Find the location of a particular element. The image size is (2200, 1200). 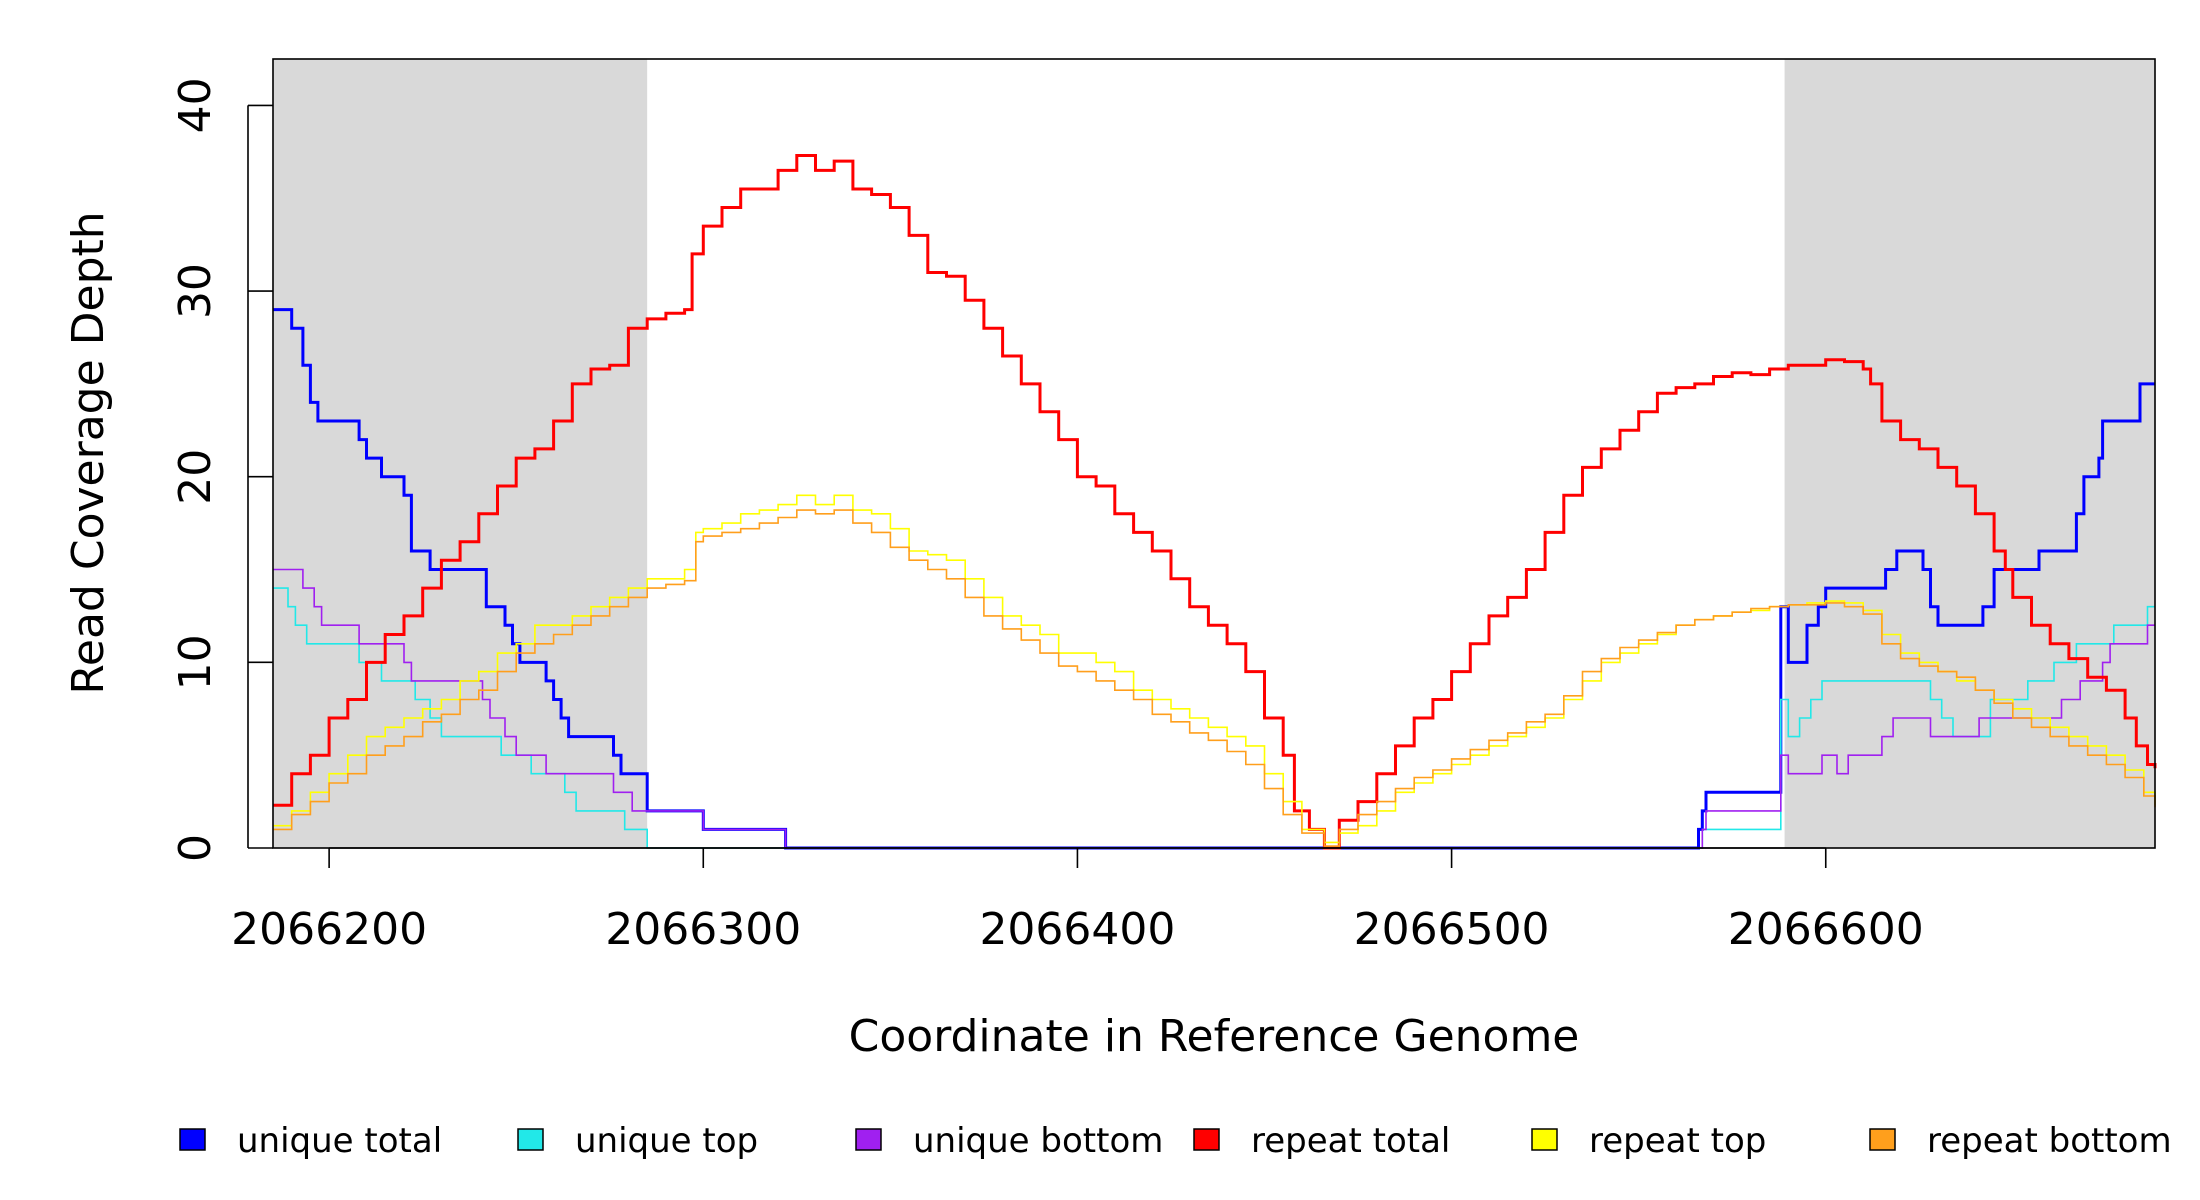

legend-item-unique-total: unique total is located at coordinates (310, 1141).